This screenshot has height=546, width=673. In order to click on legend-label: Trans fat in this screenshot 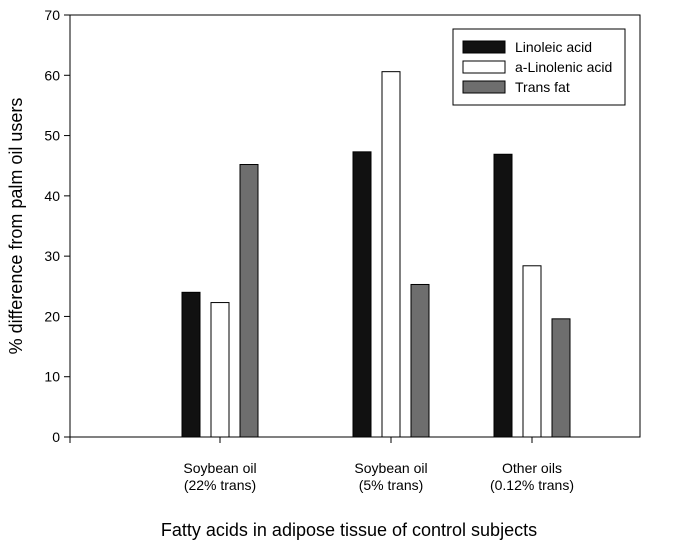, I will do `click(542, 87)`.